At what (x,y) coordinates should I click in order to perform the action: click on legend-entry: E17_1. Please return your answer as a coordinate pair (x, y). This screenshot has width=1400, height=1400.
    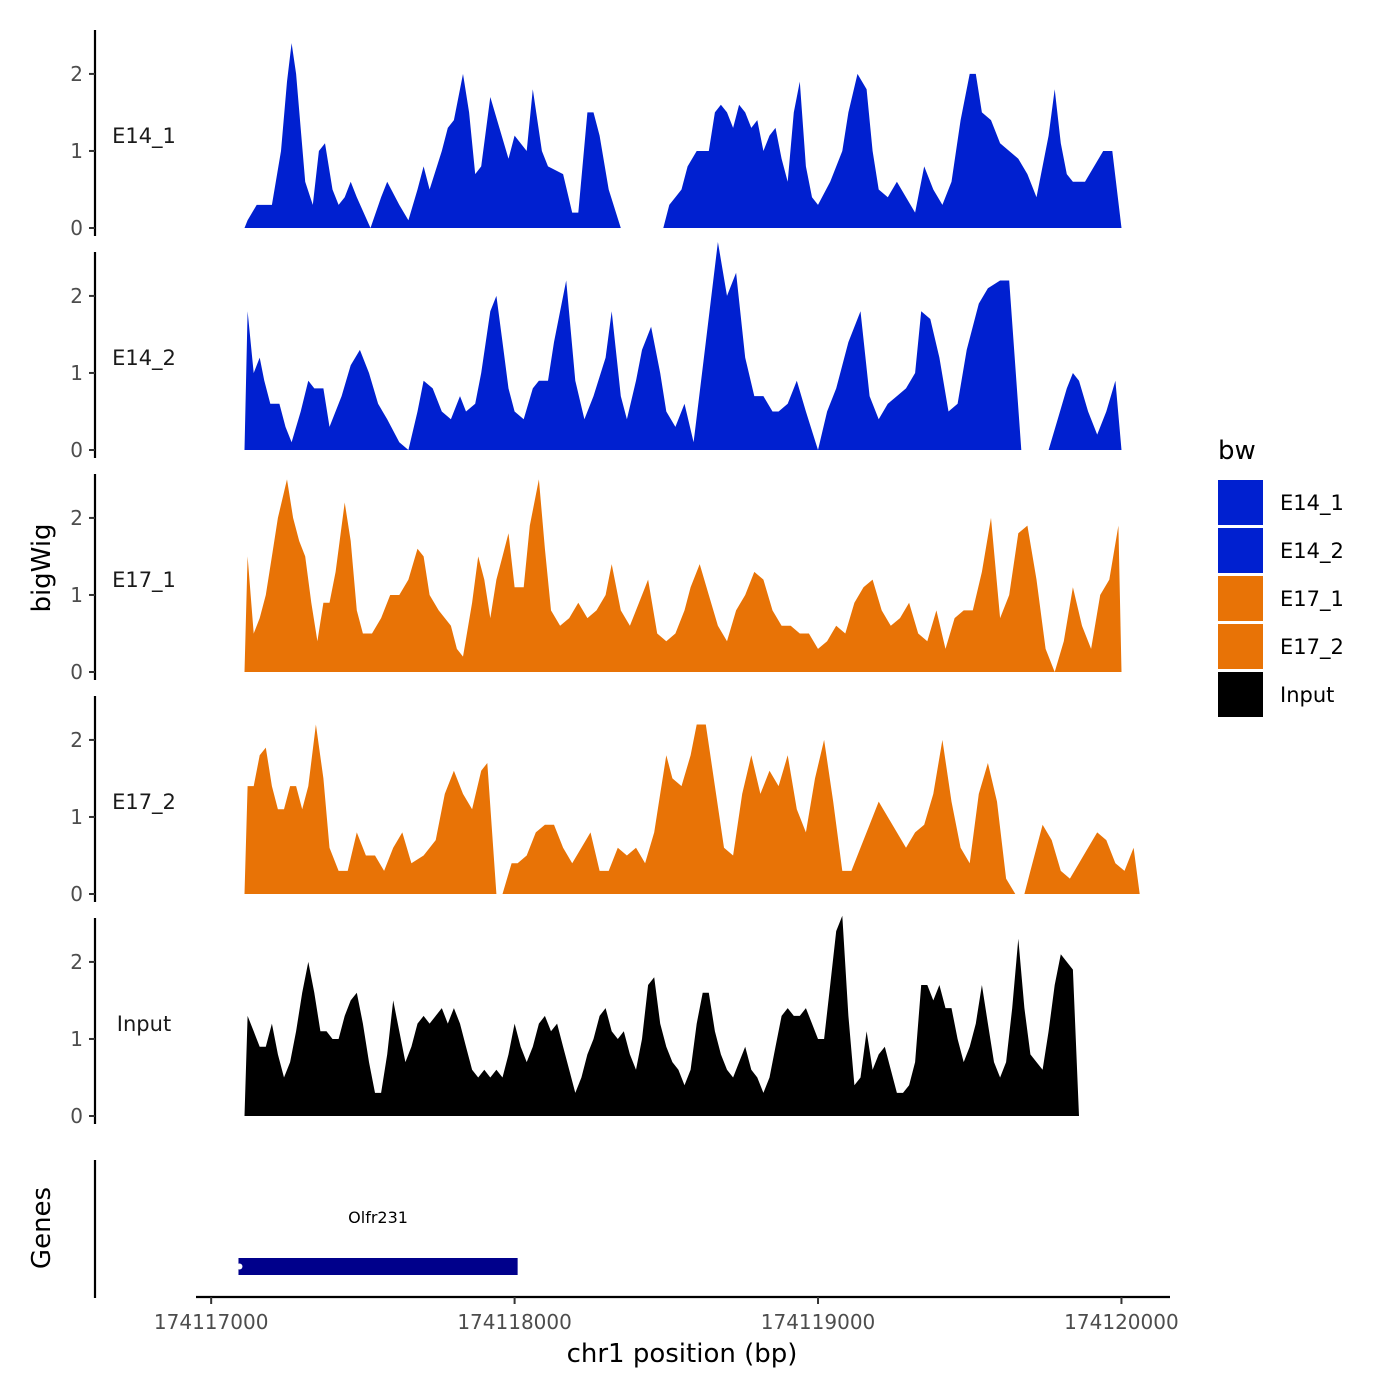
    Looking at the image, I should click on (1281, 598).